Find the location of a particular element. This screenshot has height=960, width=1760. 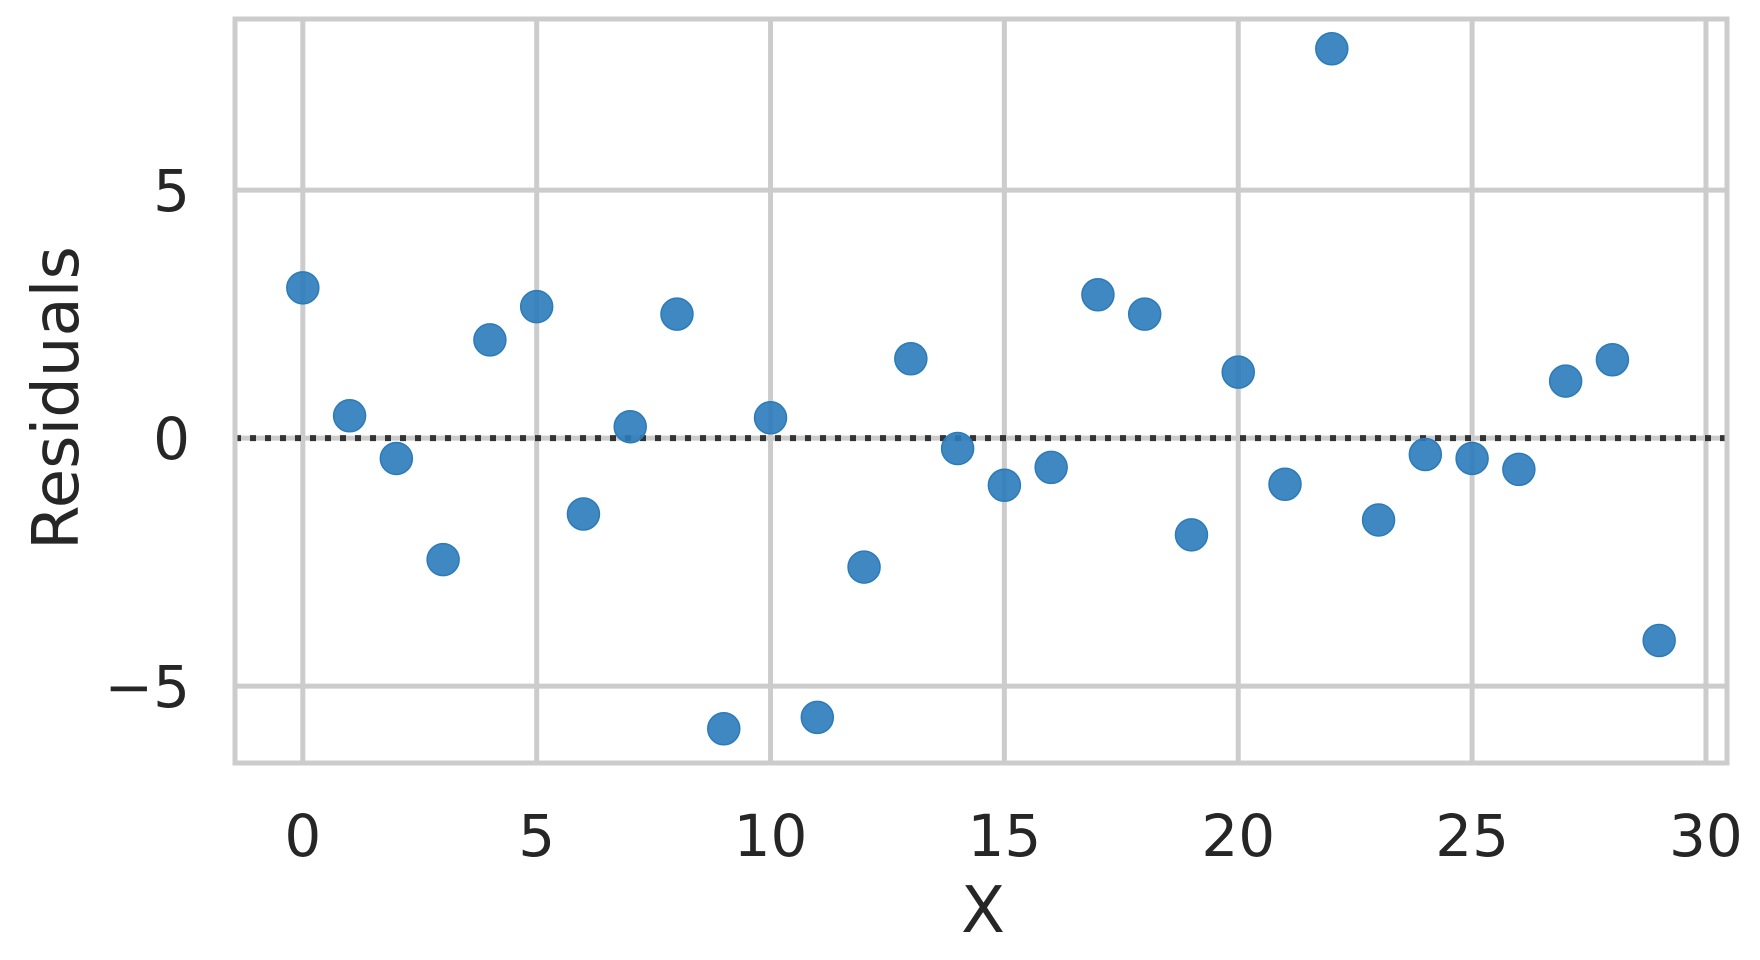

x-tick-label: 25 is located at coordinates (1472, 836).